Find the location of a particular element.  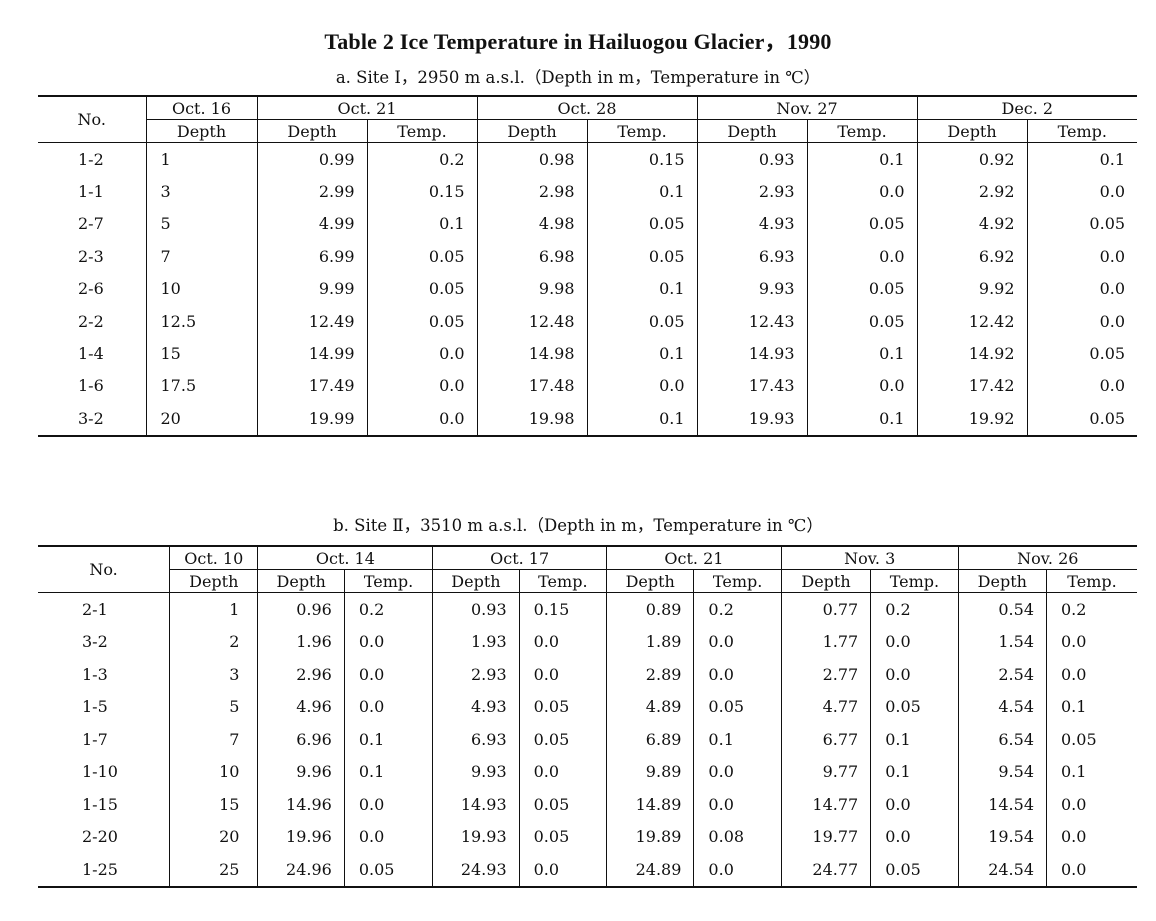

depth-cell: 0.99 is located at coordinates (312, 159).